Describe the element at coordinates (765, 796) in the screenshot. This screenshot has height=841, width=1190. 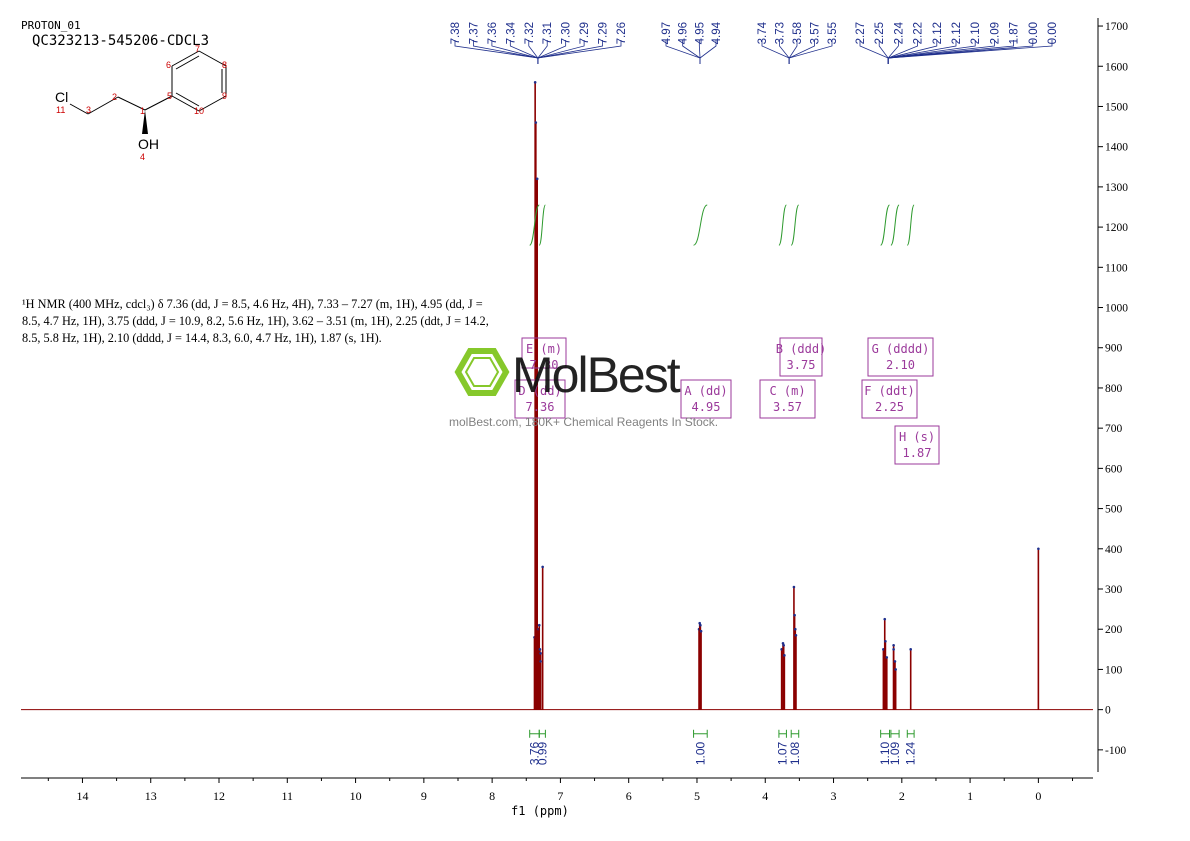
I see `x-tick-label: 4` at that location.